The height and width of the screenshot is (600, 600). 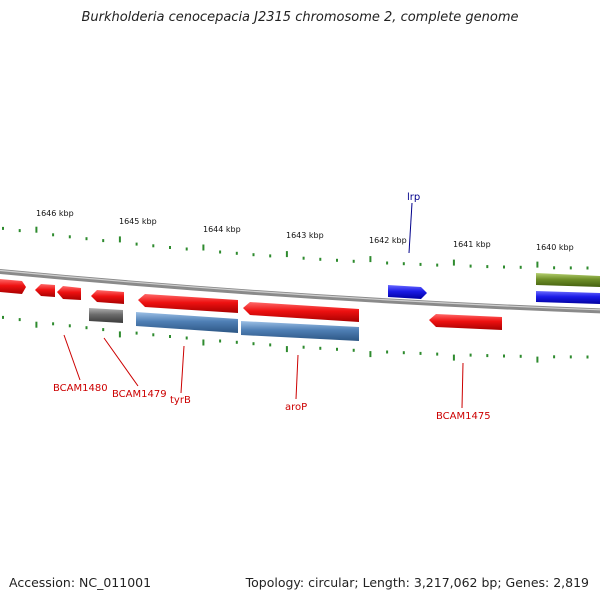 What do you see at coordinates (13, 286) in the screenshot?
I see `gene-red-edge-left` at bounding box center [13, 286].